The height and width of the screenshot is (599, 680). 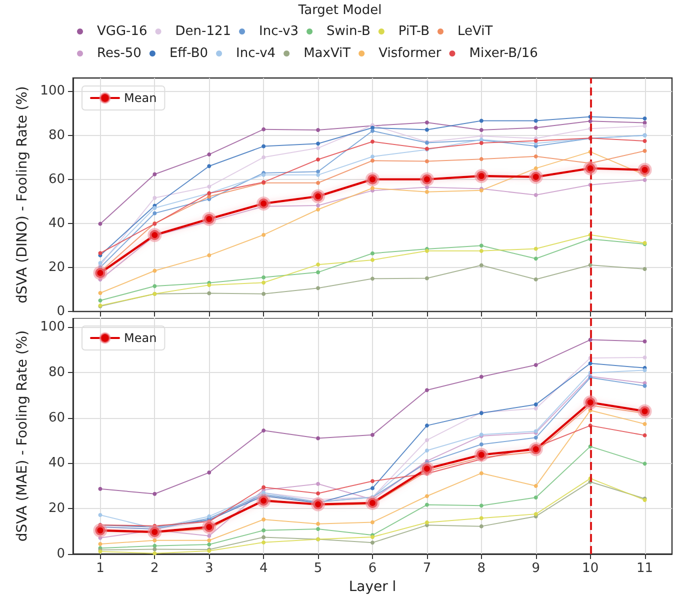 What do you see at coordinates (22, 195) in the screenshot?
I see `y-axis-title: dSVA (DINO) - Fooling Rate (%)` at bounding box center [22, 195].